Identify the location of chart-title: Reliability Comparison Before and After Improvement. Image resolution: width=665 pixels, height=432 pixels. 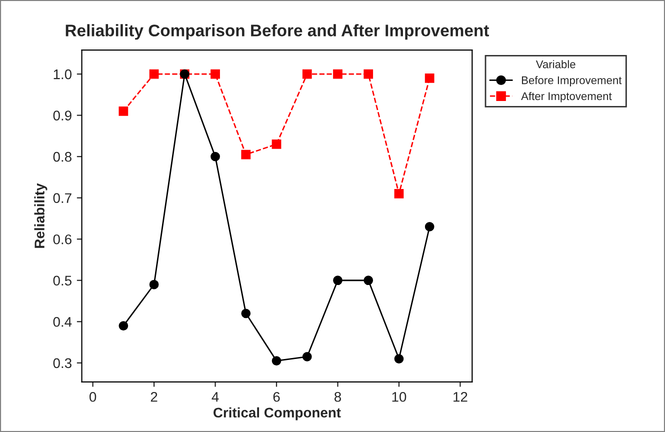
(278, 32).